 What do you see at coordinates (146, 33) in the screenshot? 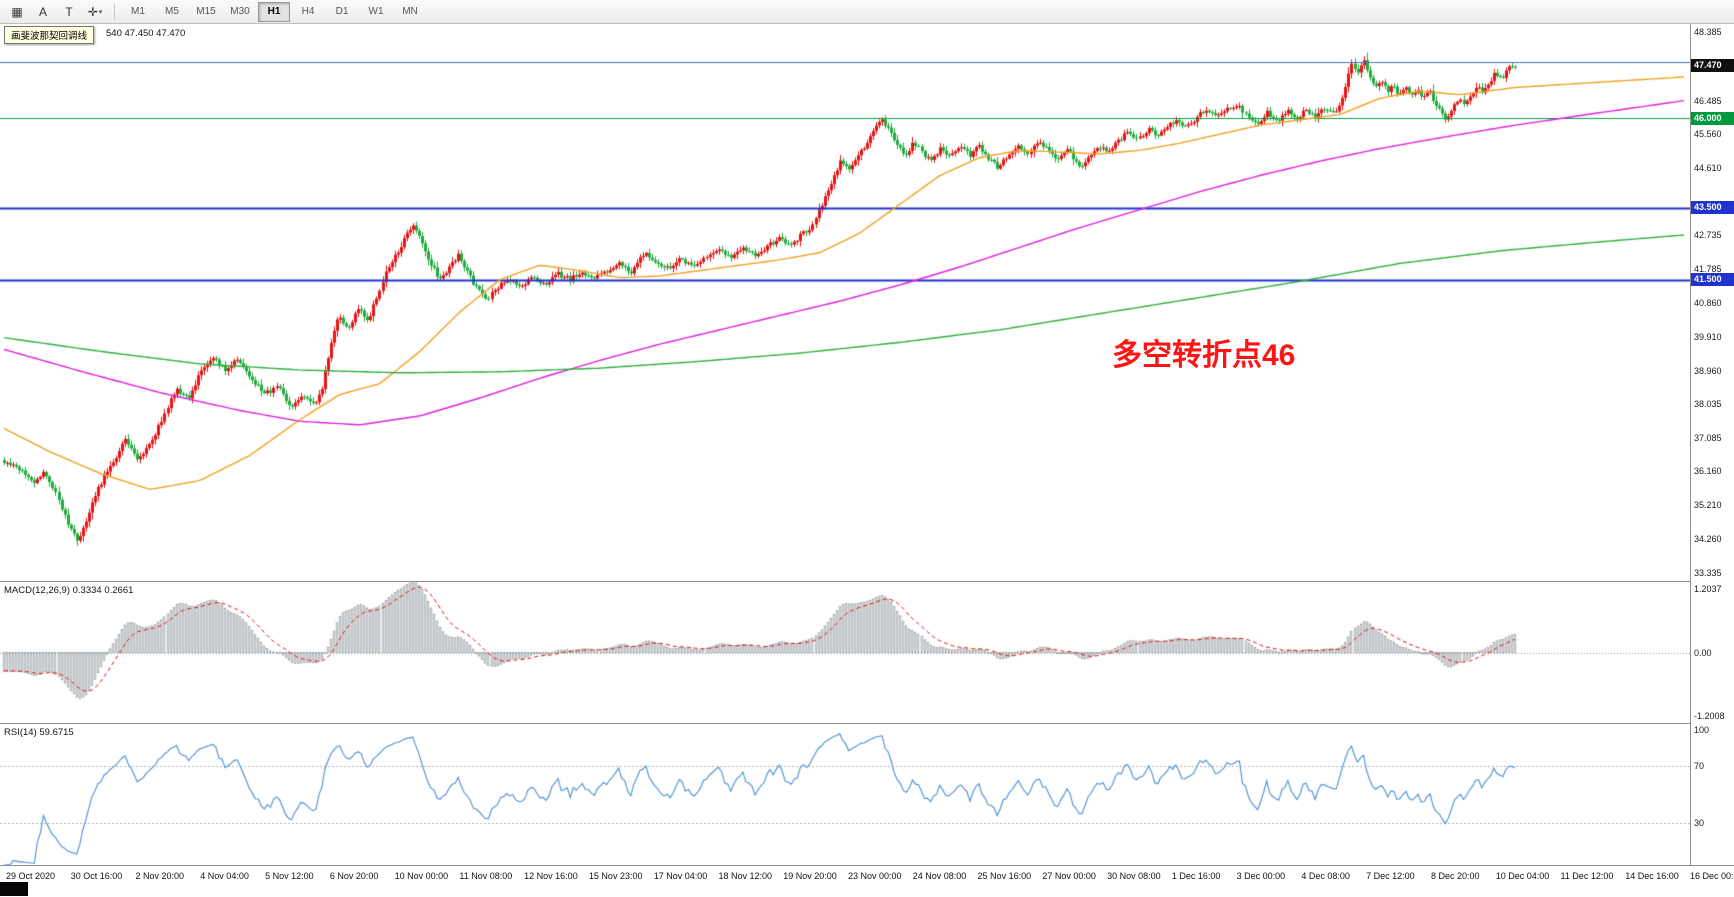
I see `ohlc-info-text: 540 47.450 47.470` at bounding box center [146, 33].